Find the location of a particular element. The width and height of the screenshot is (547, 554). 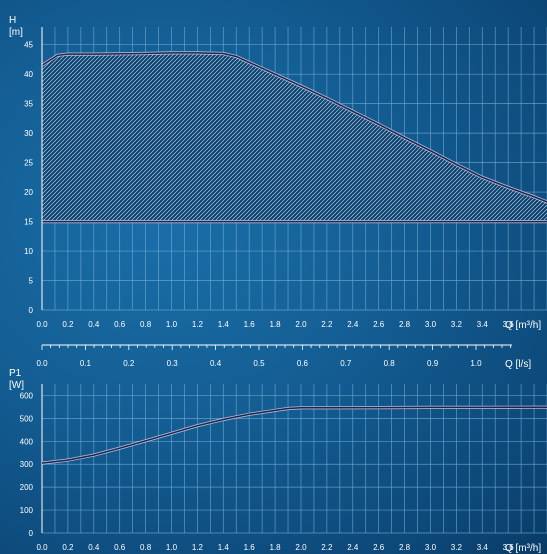

flow-tick-label: 0.2 is located at coordinates (129, 363).